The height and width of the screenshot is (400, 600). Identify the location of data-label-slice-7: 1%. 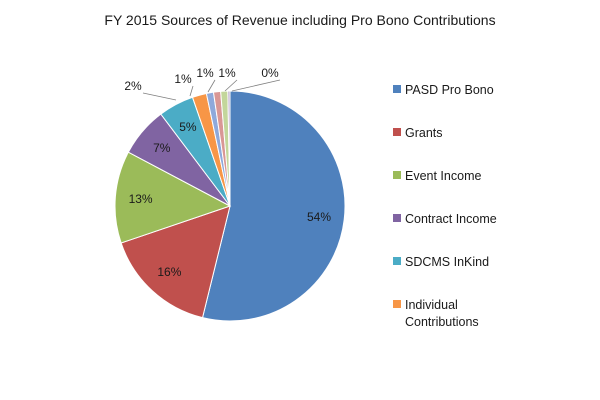
(205, 73).